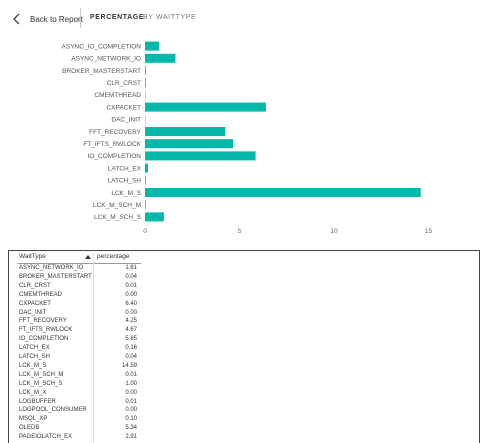 The height and width of the screenshot is (443, 489). Describe the element at coordinates (45, 330) in the screenshot. I see `cell-waittype: FT_IFTS_RWLOCK` at that location.